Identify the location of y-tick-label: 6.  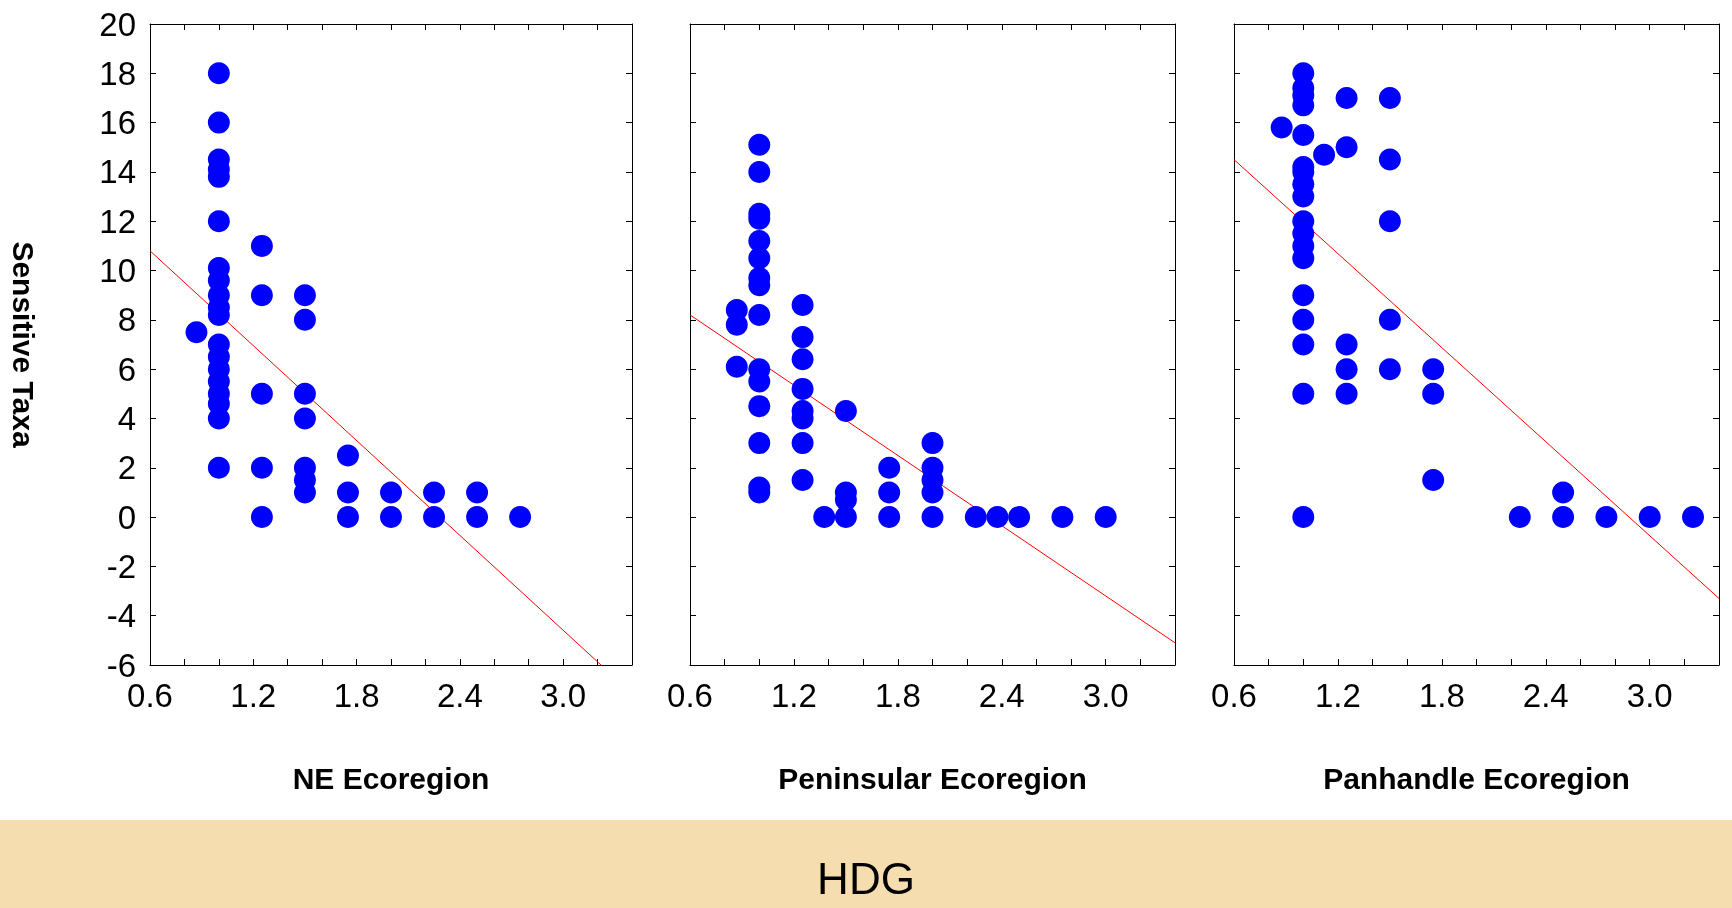
(126, 369).